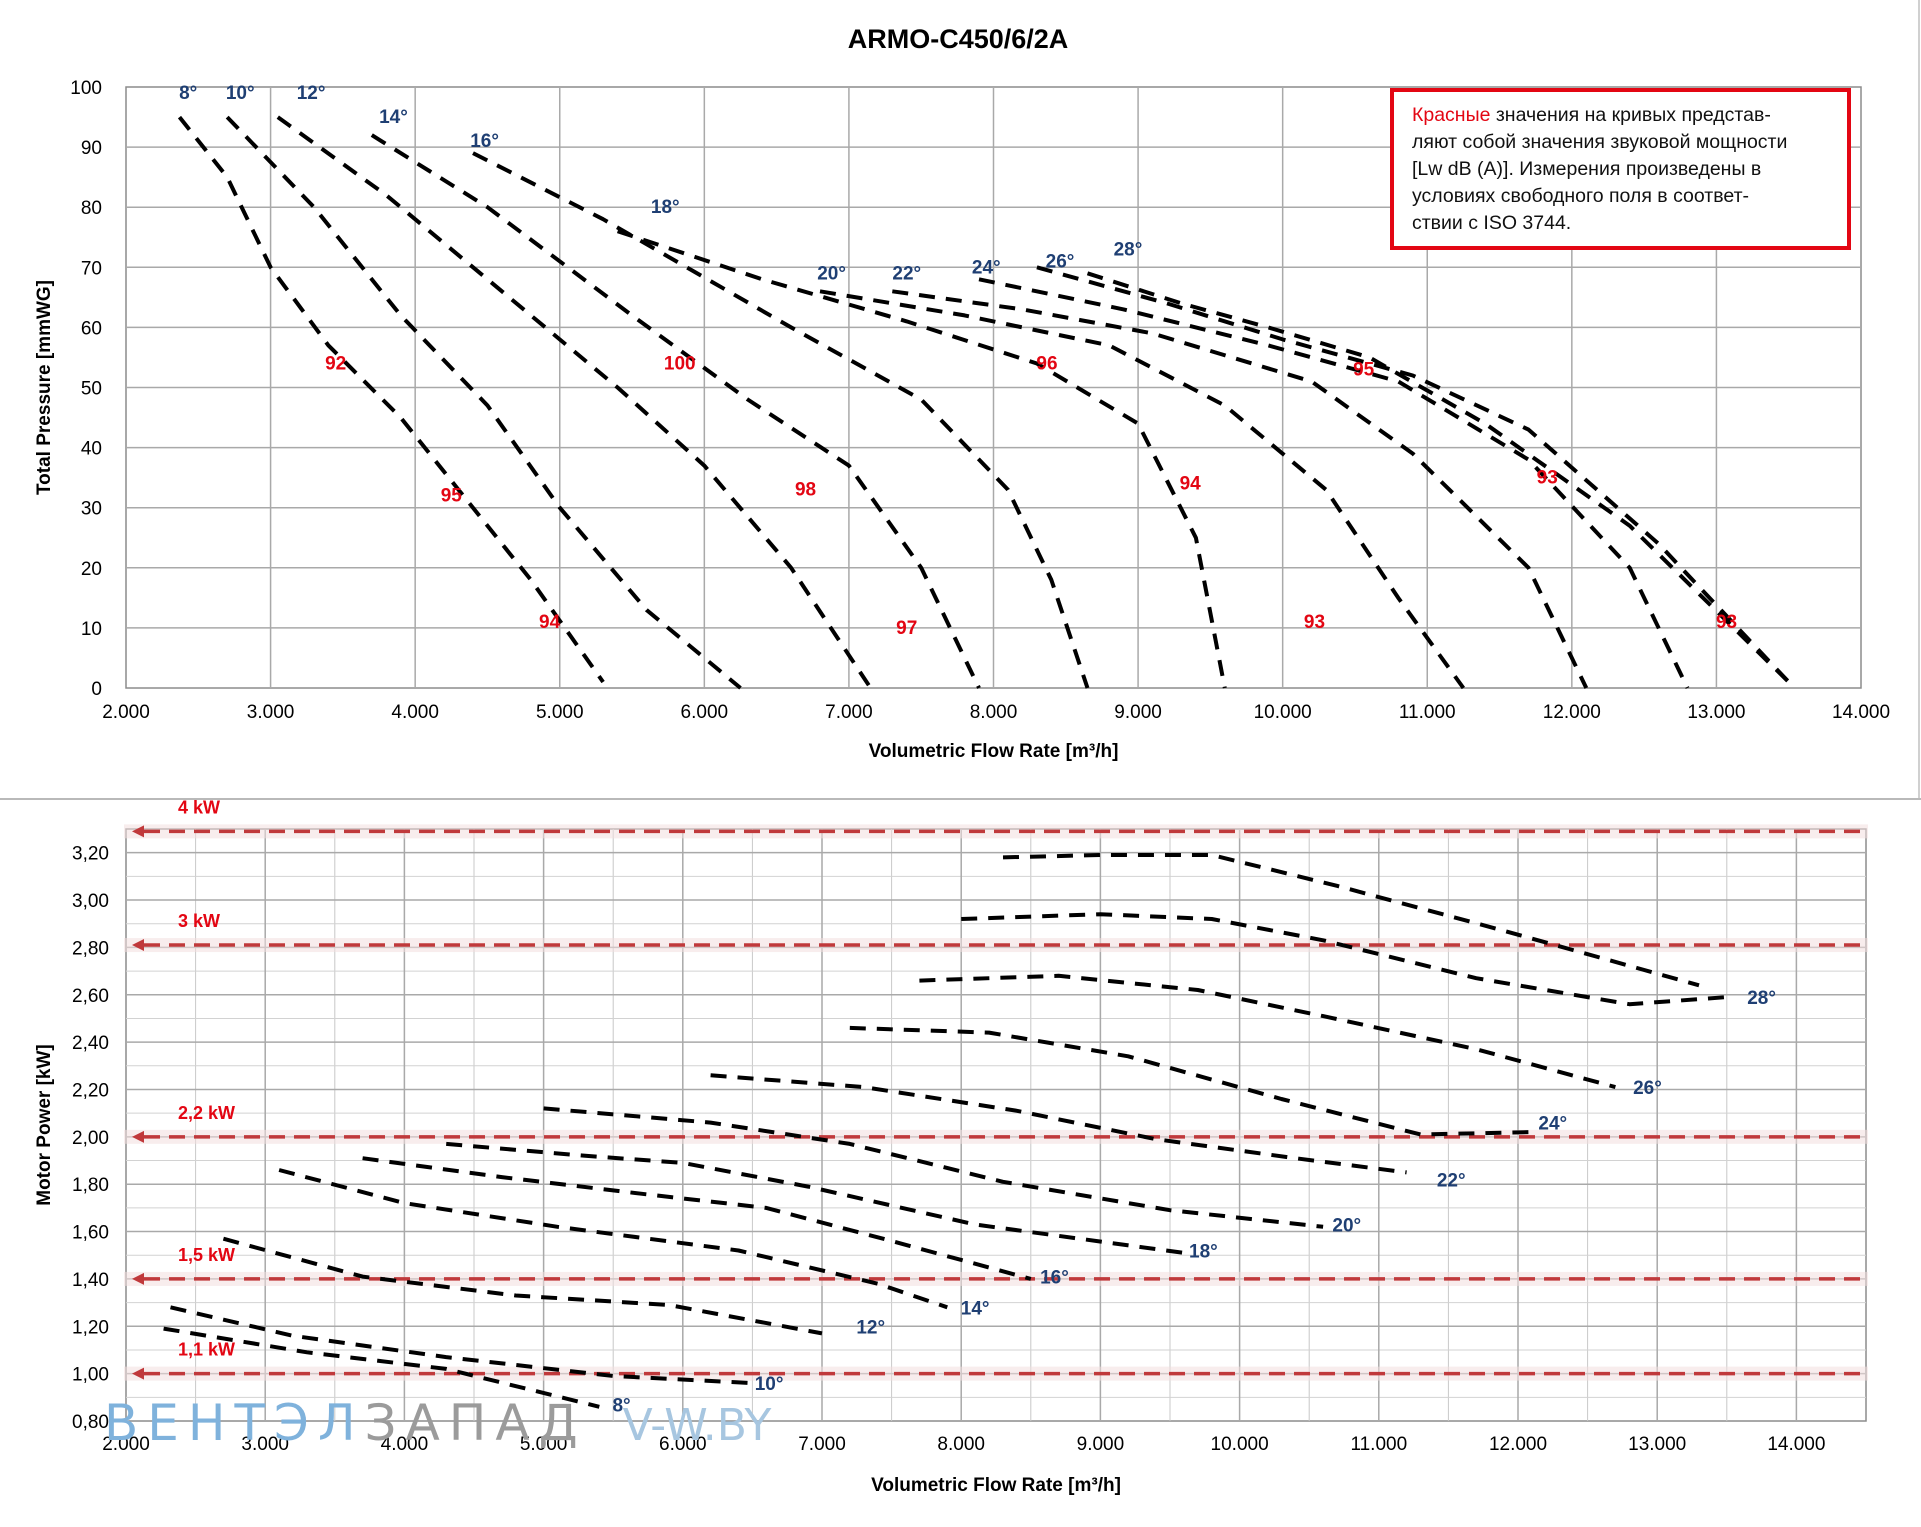 This screenshot has height=1527, width=1921. What do you see at coordinates (1101, 1444) in the screenshot?
I see `chart2-x-tick-label: 9.000` at bounding box center [1101, 1444].